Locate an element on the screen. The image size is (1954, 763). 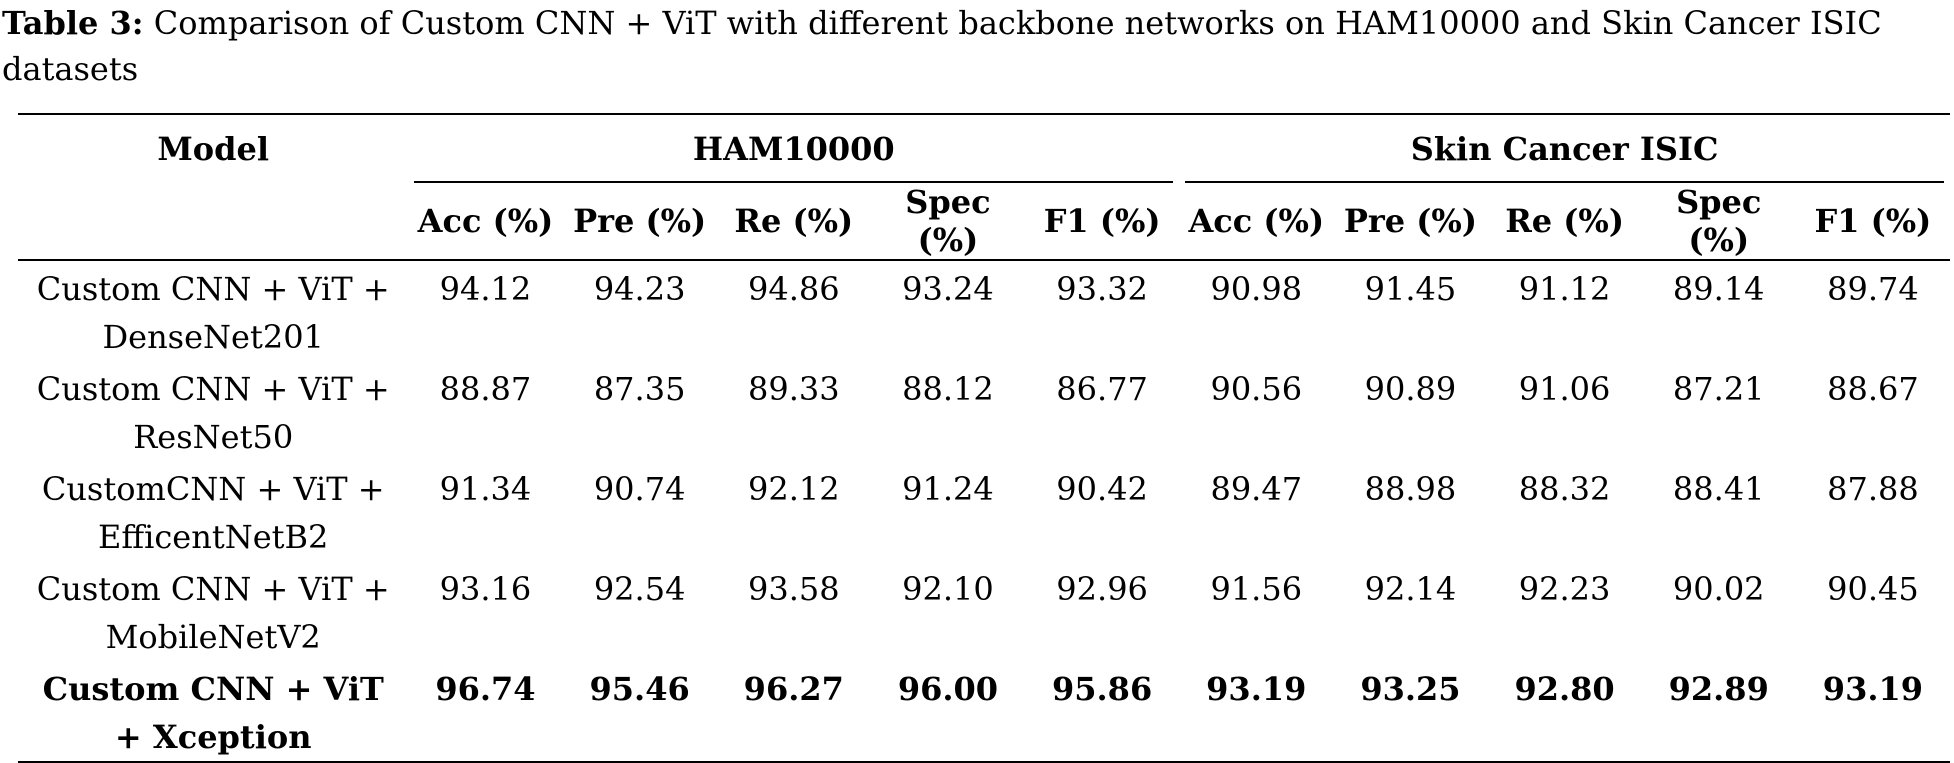
value-cell: 94.86 is located at coordinates (793, 289).